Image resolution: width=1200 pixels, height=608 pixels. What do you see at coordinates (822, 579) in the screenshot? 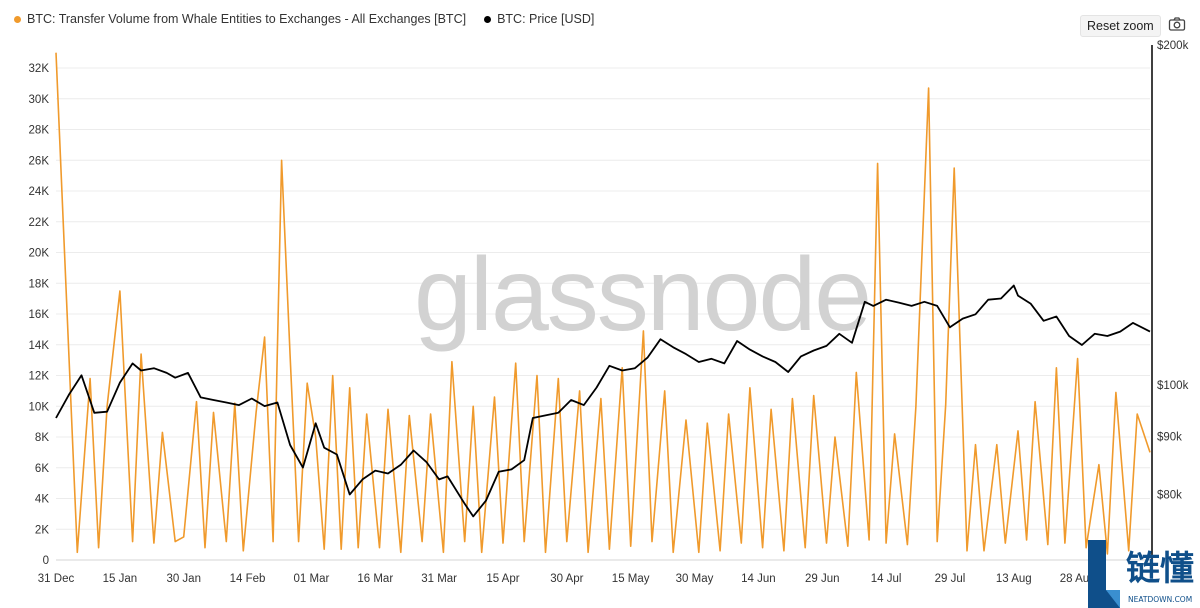
I see `x-tick-label: 29 Jun` at bounding box center [822, 579].